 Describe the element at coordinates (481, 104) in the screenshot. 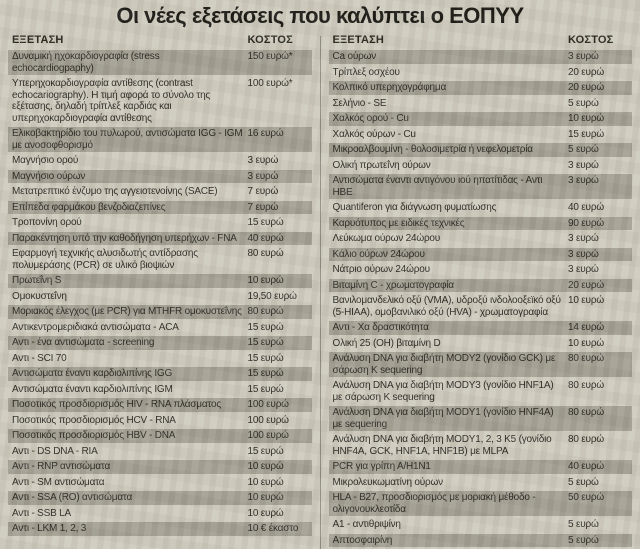

I see `table-row: Σελήνιο - SE 5 ευρώ` at that location.